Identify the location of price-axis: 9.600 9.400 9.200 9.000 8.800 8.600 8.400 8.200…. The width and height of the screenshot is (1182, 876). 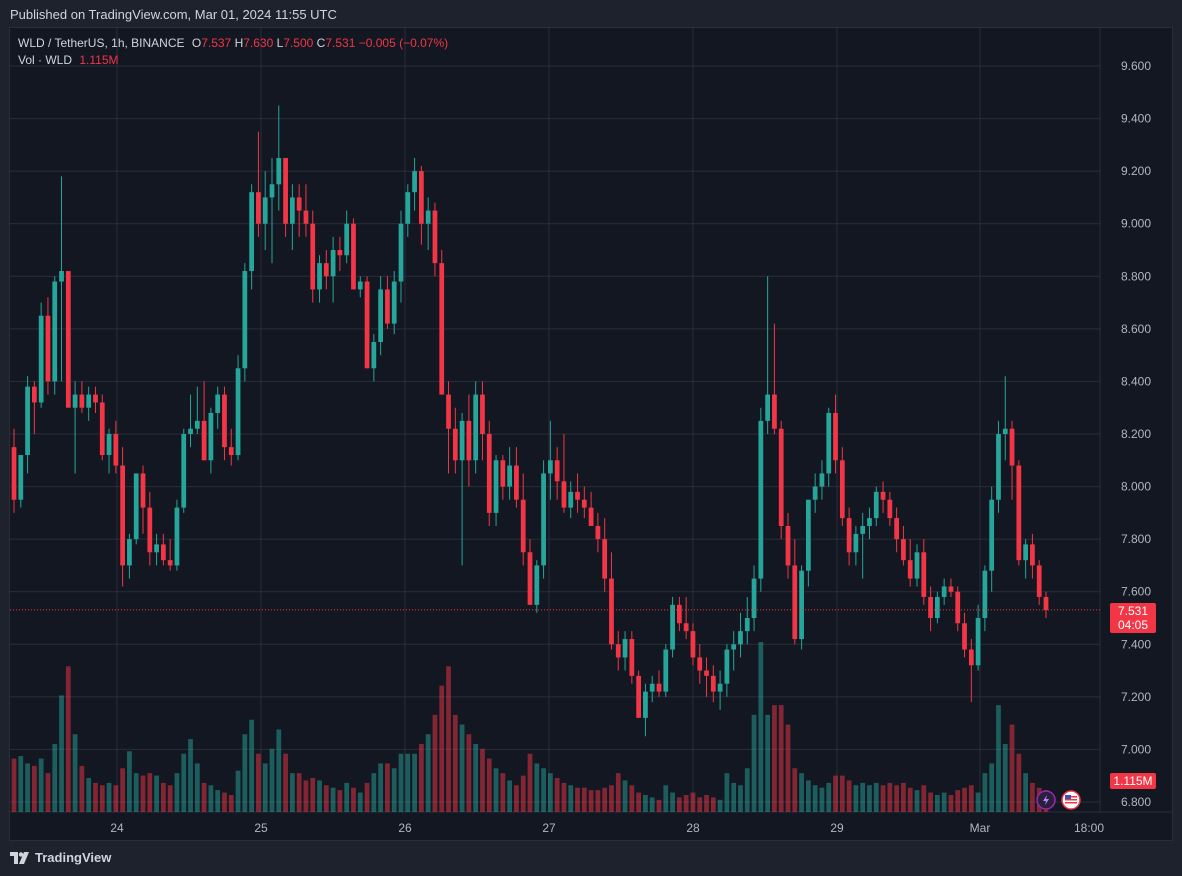
(1136, 434).